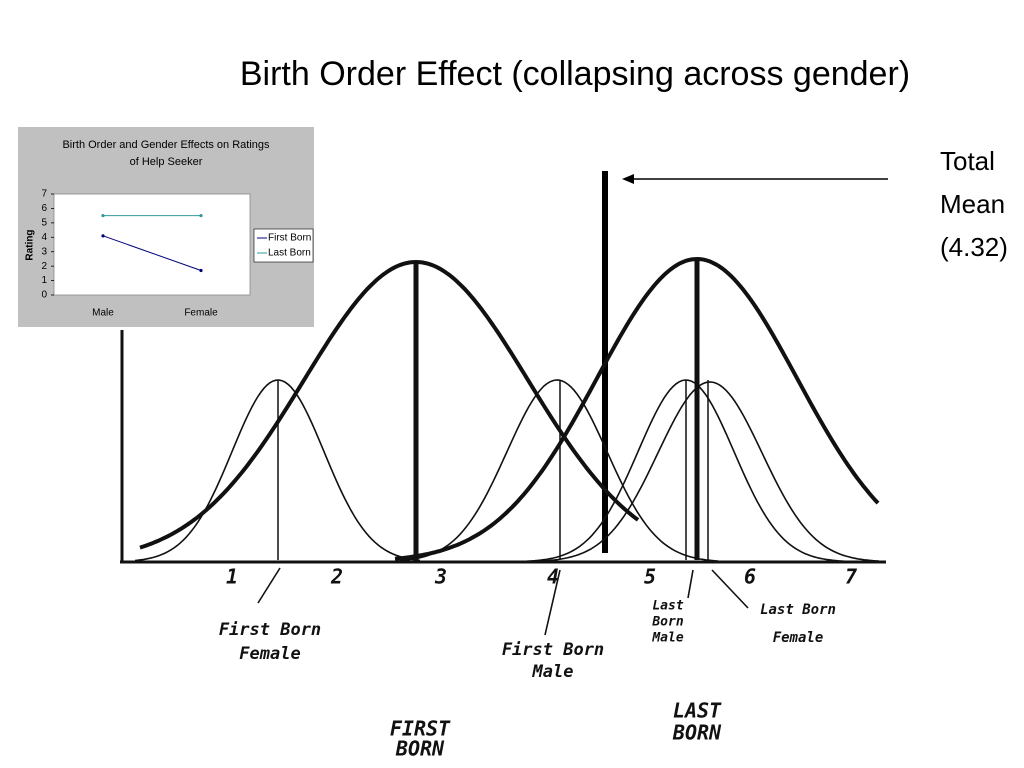 This screenshot has width=1024, height=768. I want to click on series-line, so click(152, 253).